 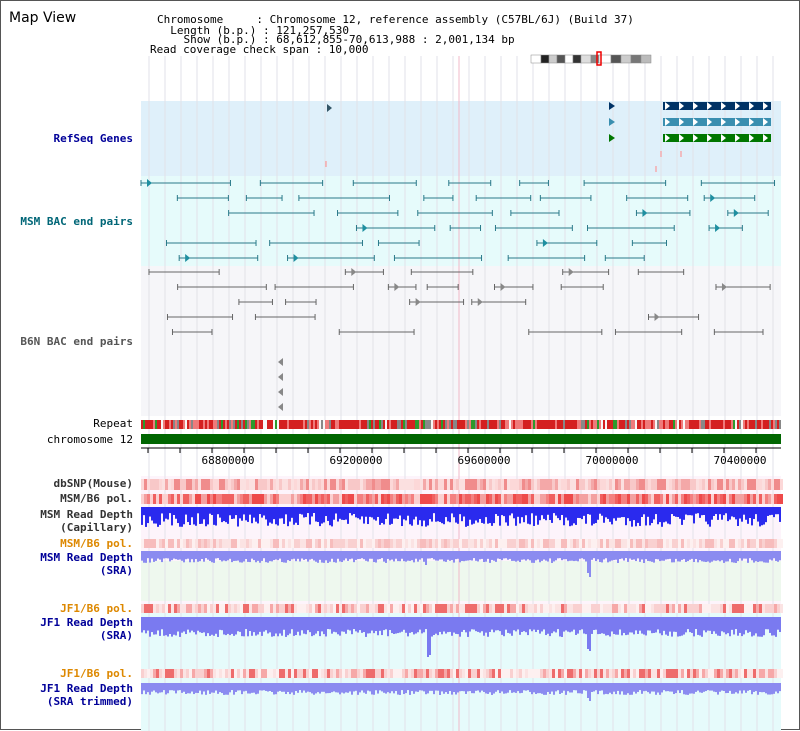 I want to click on gene-arrow, so click(x=751, y=122).